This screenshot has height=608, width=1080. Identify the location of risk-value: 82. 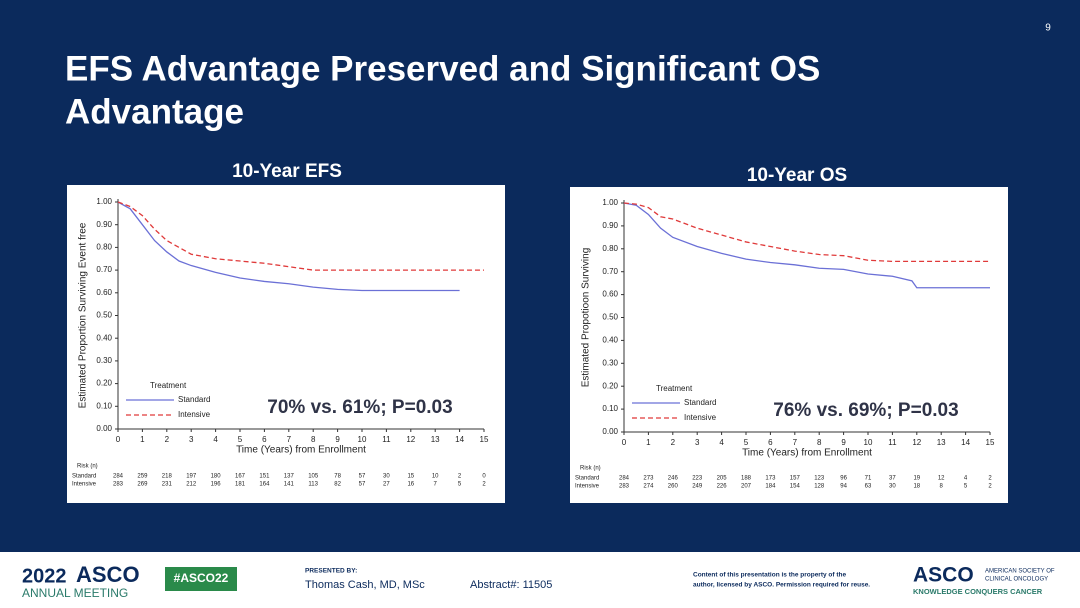
(337, 485).